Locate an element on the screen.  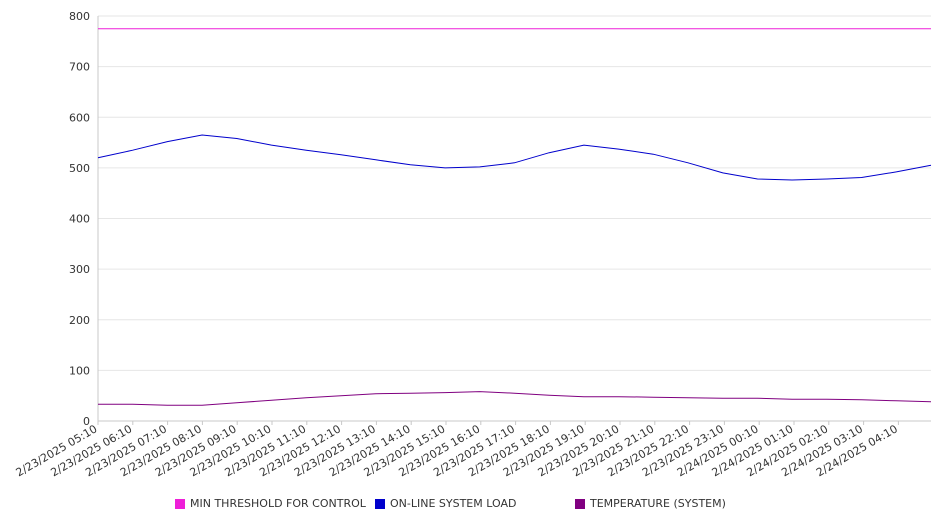
legend-swatch-min-threshold is located at coordinates (180, 503).